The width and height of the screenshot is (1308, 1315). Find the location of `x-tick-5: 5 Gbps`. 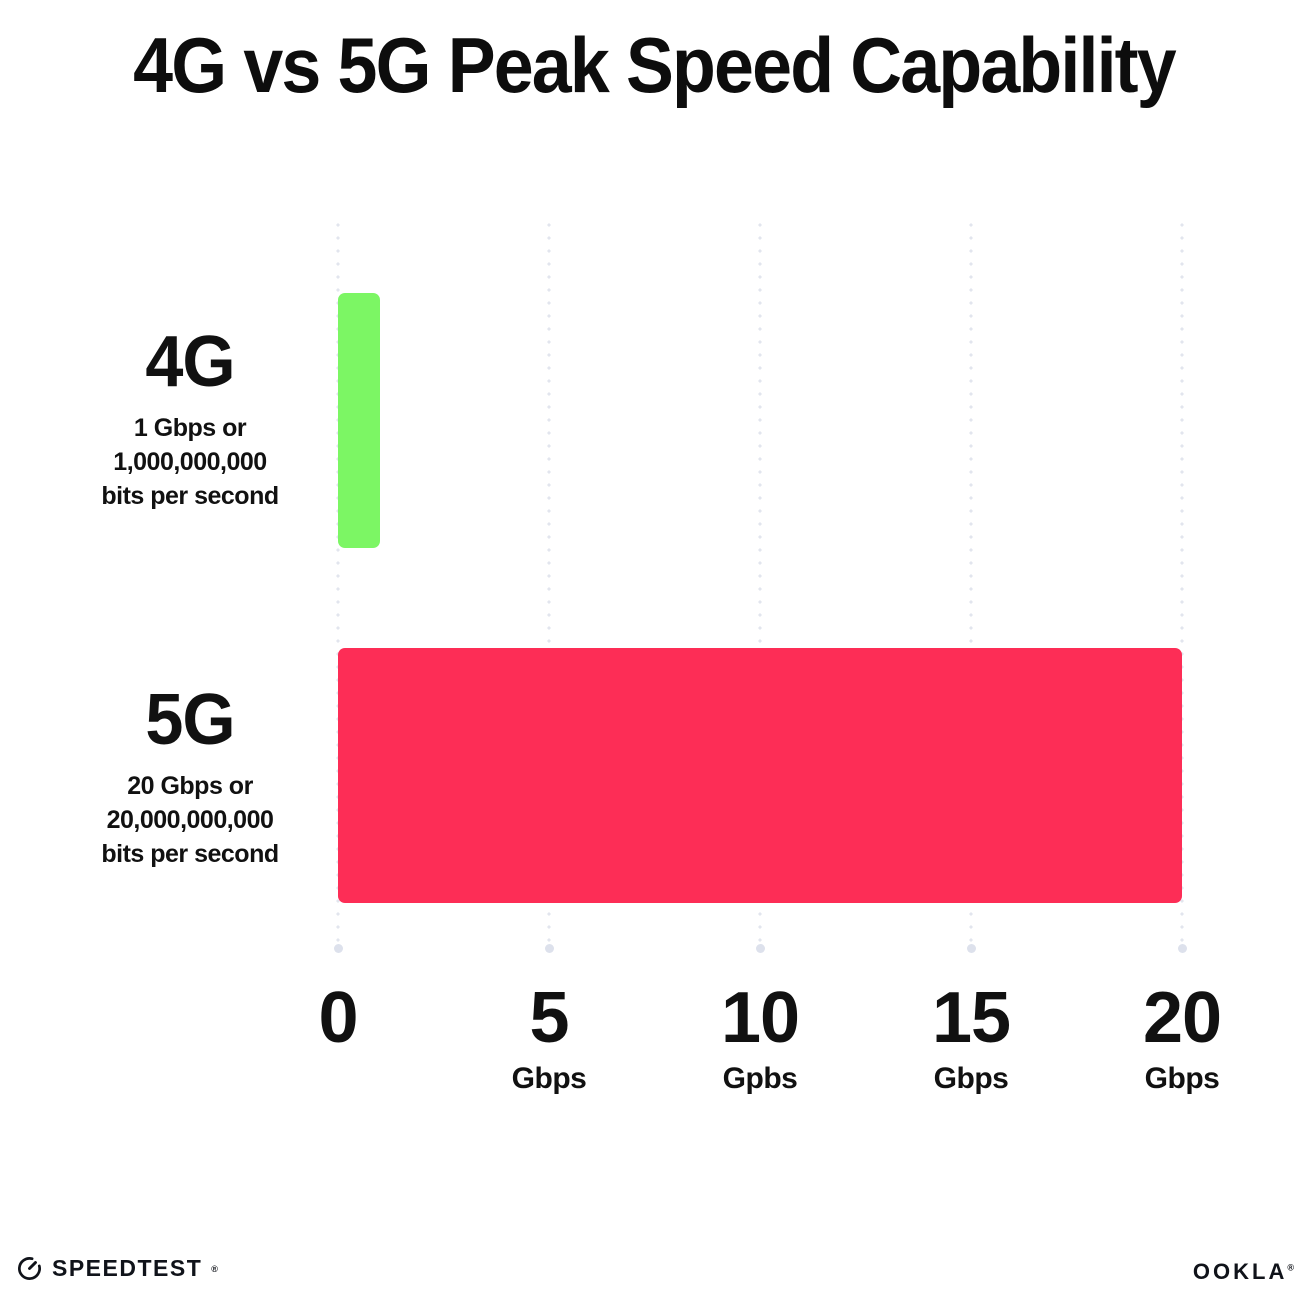

x-tick-5: 5 Gbps is located at coordinates (549, 1039).